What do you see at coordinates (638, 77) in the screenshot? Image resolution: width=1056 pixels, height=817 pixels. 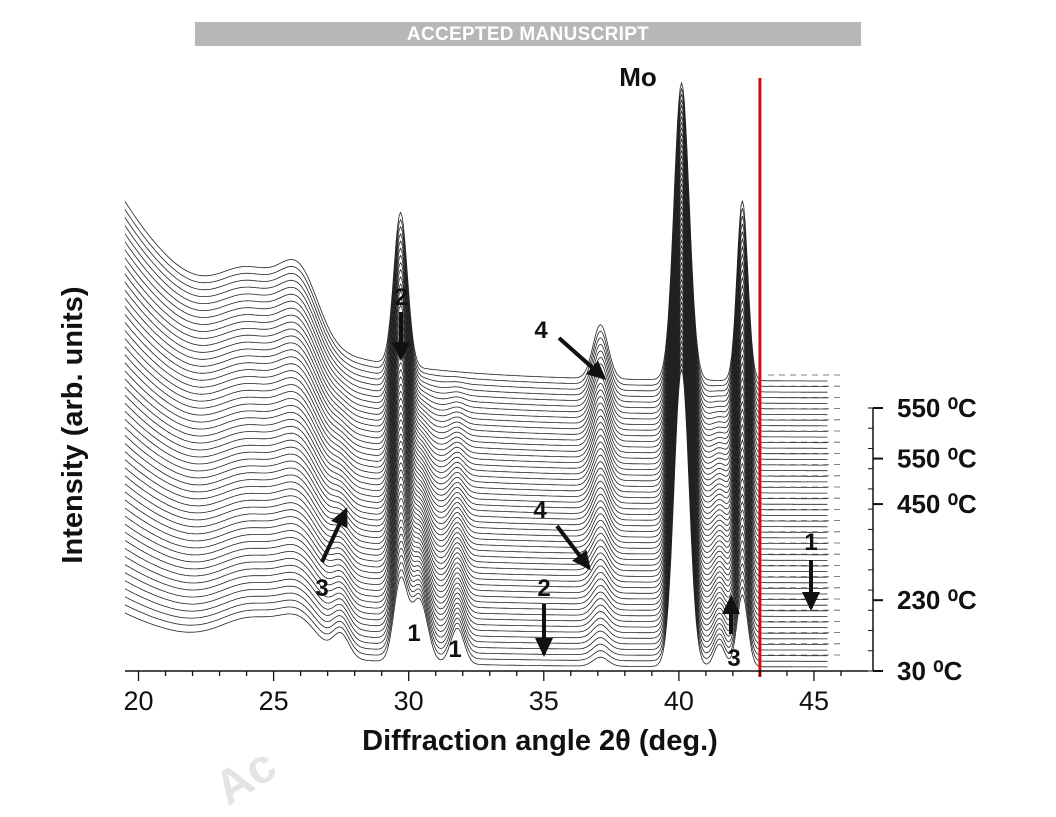 I see `peak-label: Mo` at bounding box center [638, 77].